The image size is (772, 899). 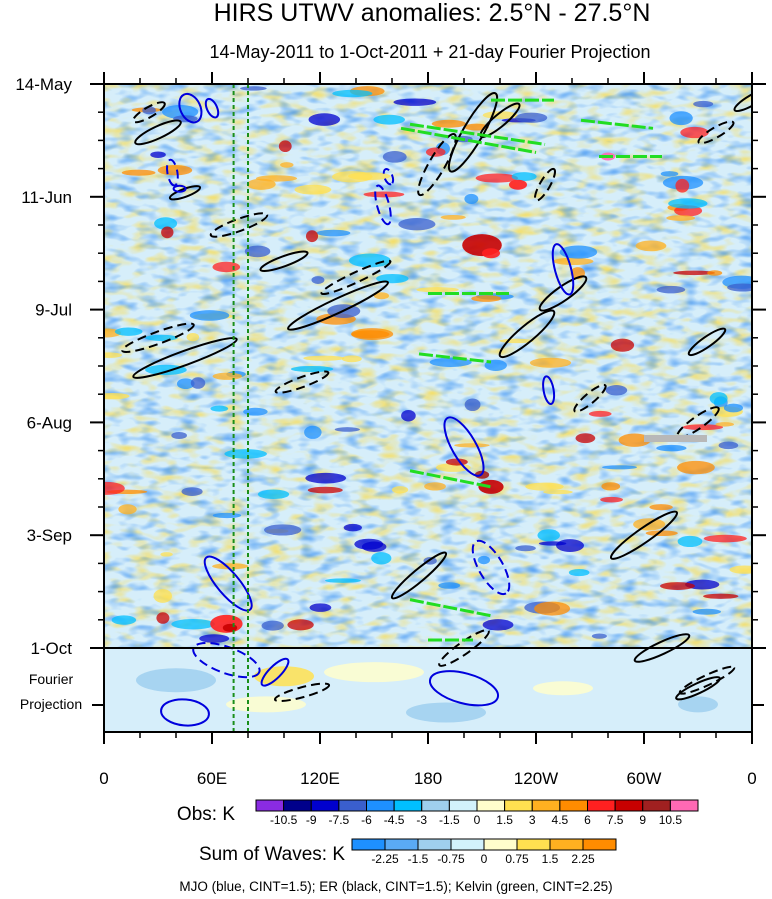 I want to click on obs-colorbar-level-label: -10.5, so click(x=284, y=820).